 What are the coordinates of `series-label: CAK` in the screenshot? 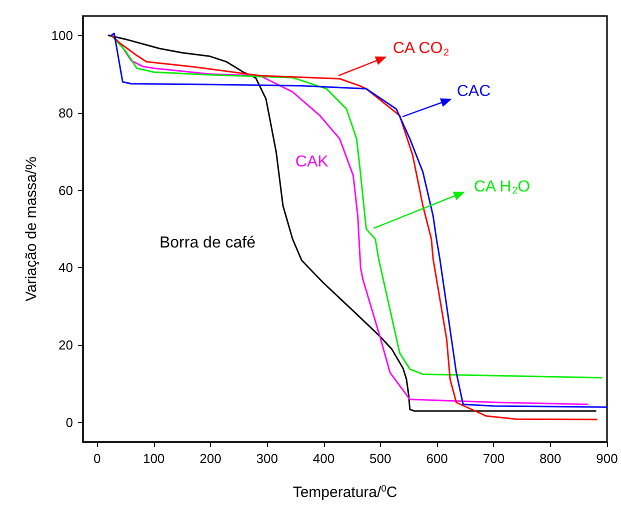 It's located at (312, 162).